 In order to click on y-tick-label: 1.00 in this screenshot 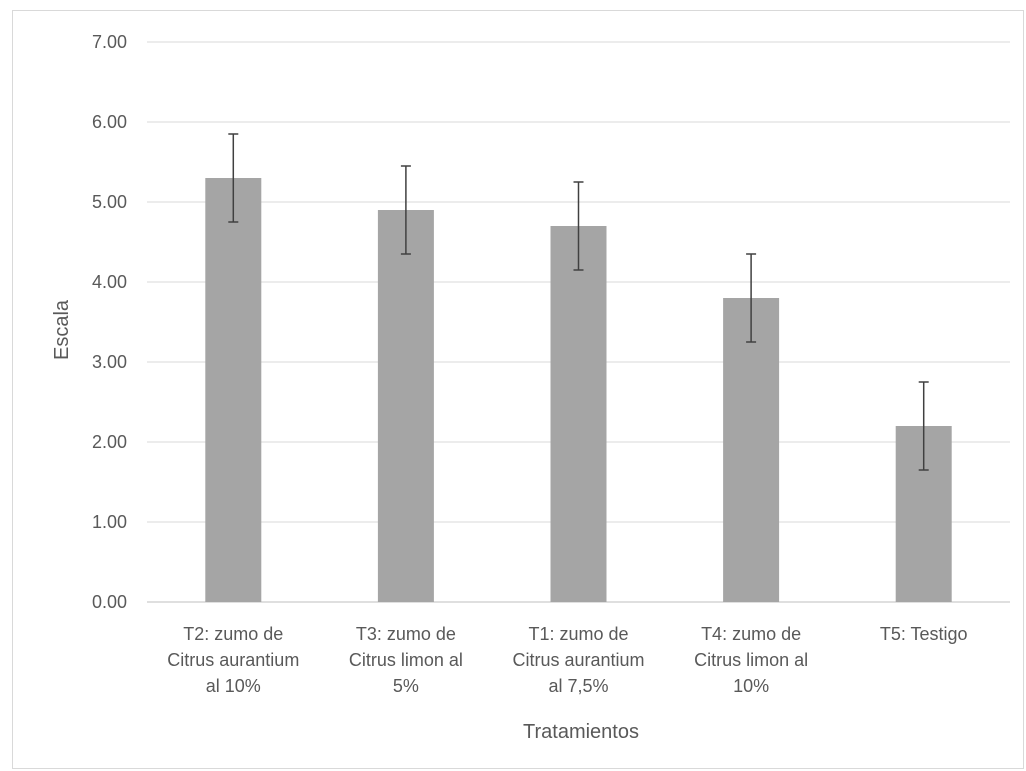, I will do `click(109, 522)`.